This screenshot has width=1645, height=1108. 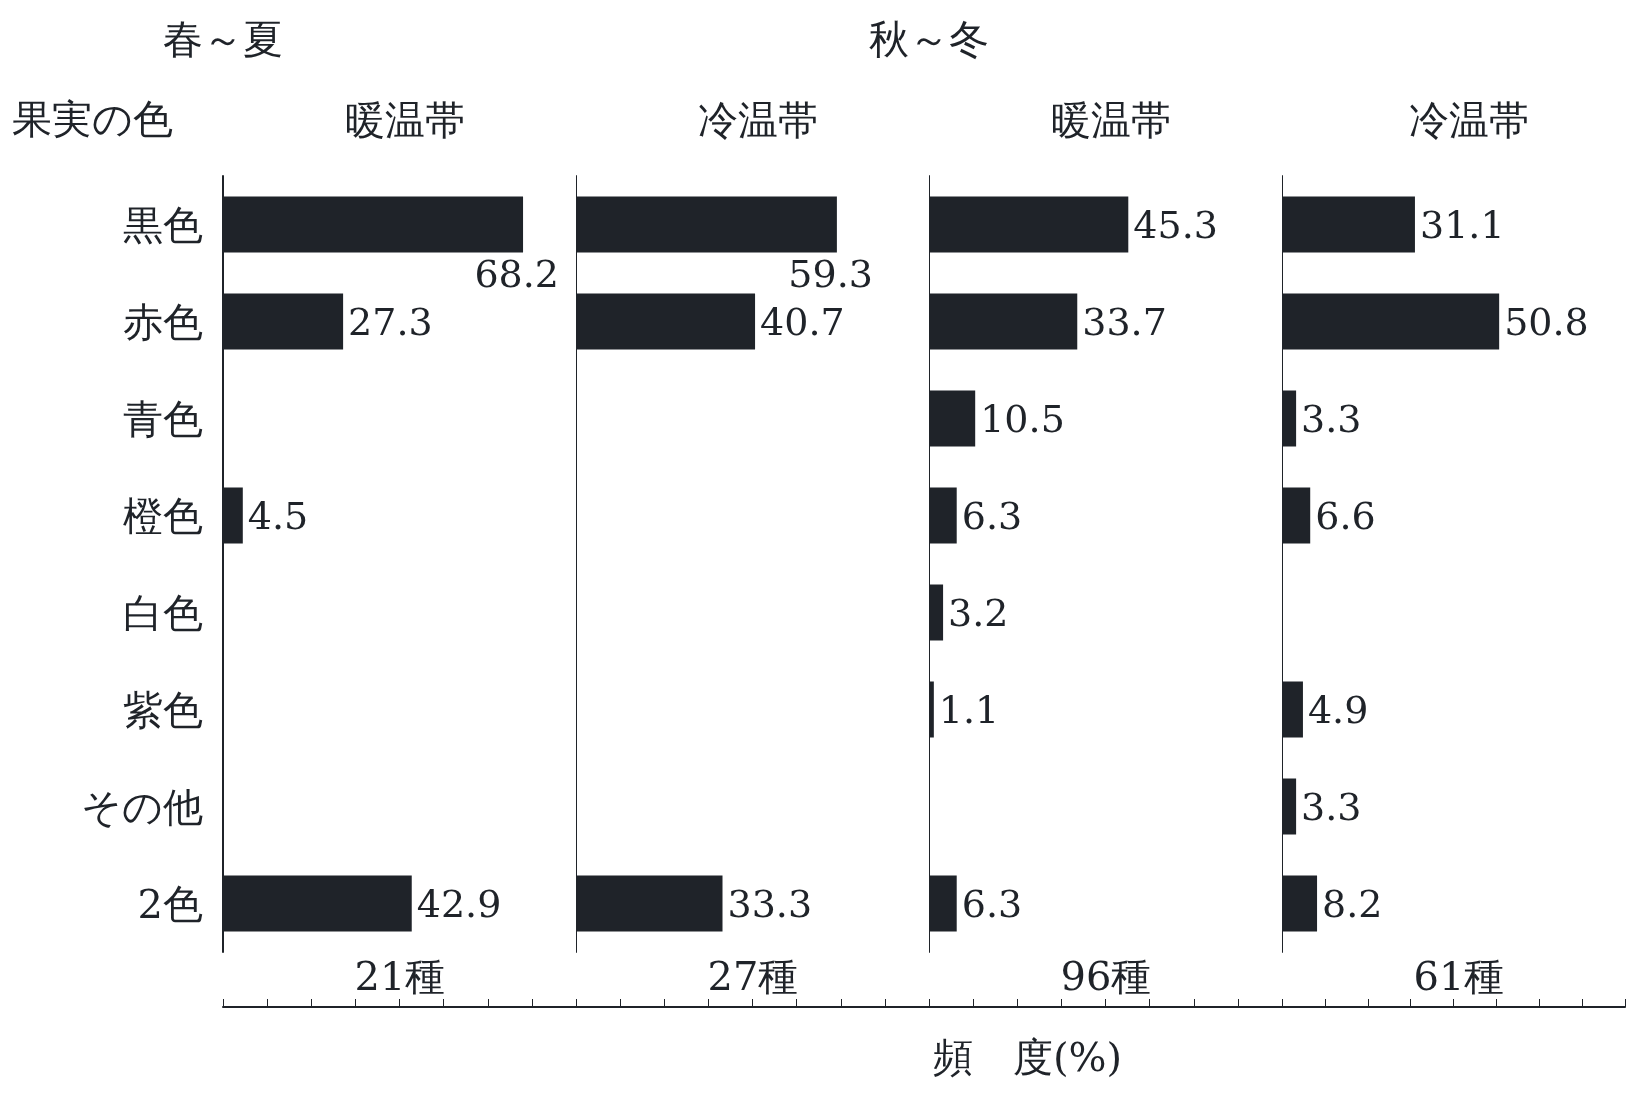 What do you see at coordinates (753, 976) in the screenshot?
I see `text: 27種` at bounding box center [753, 976].